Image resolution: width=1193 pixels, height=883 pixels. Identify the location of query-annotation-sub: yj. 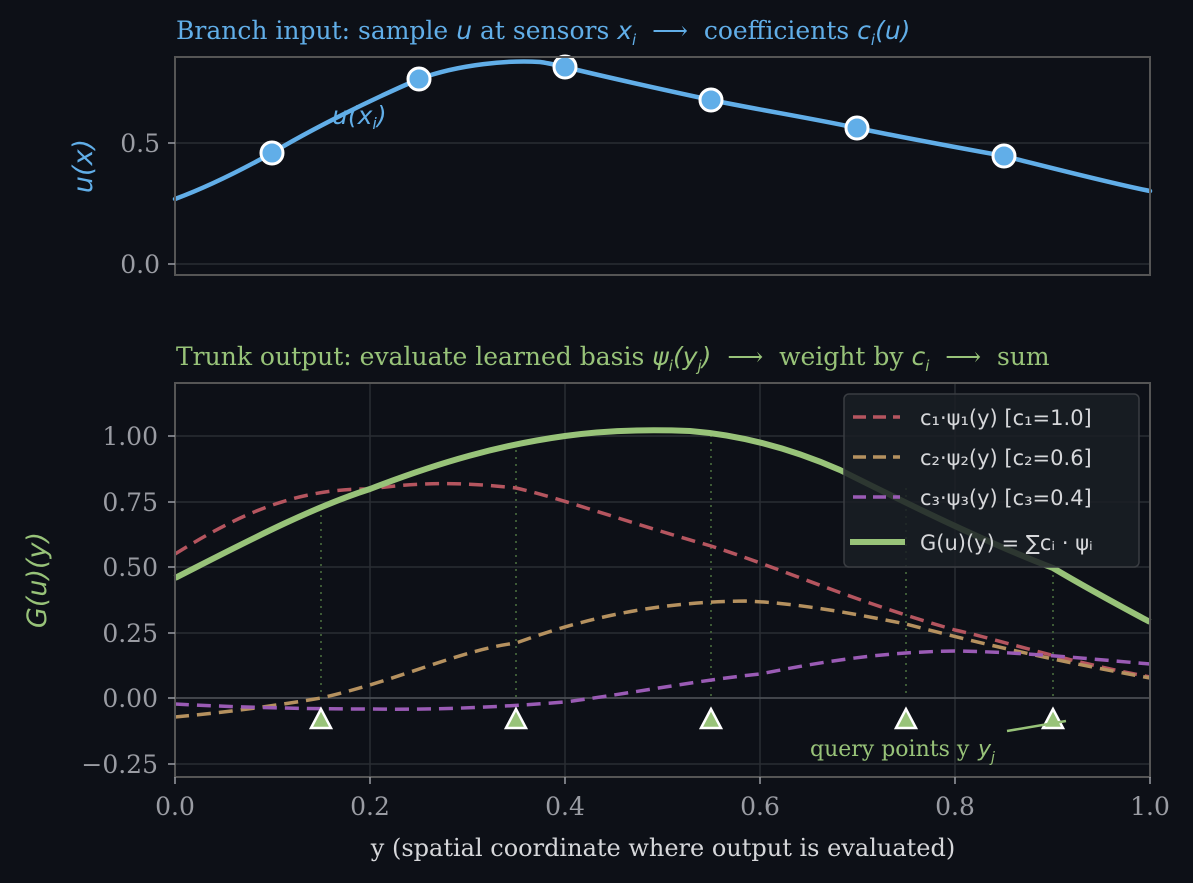
(986, 751).